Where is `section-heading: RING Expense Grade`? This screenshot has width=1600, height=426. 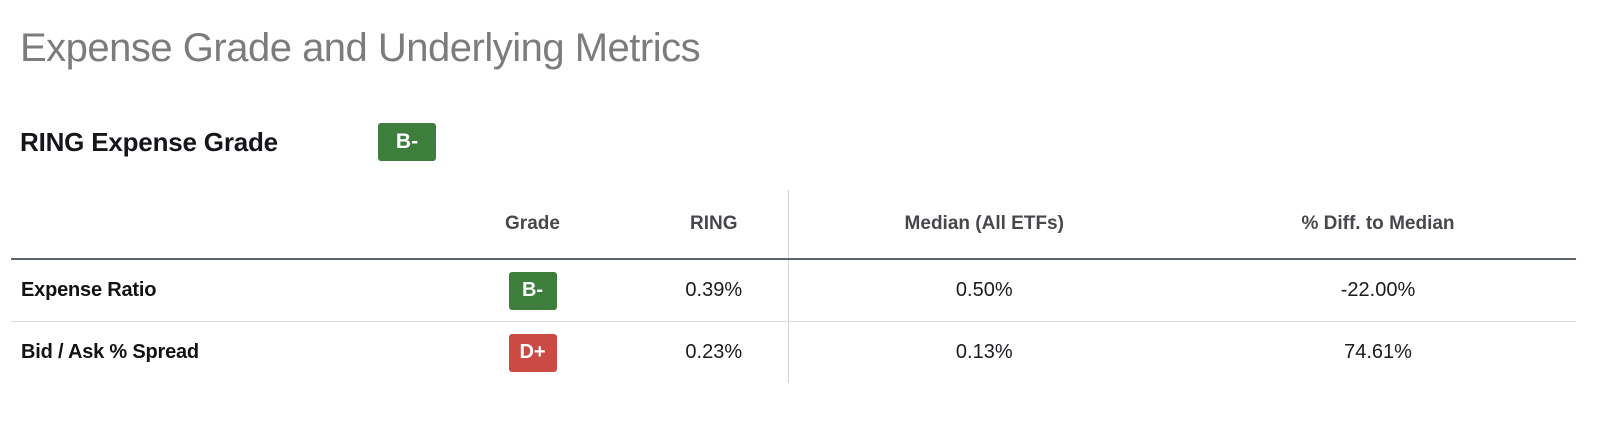
section-heading: RING Expense Grade is located at coordinates (149, 141).